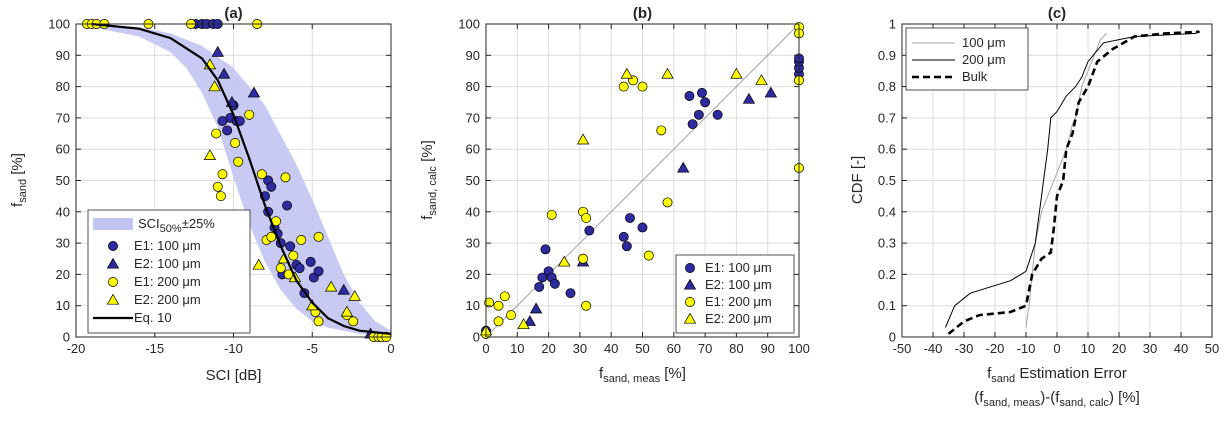 The image size is (1228, 424). I want to click on panel-c-x-tick-label: -30, so click(964, 348).